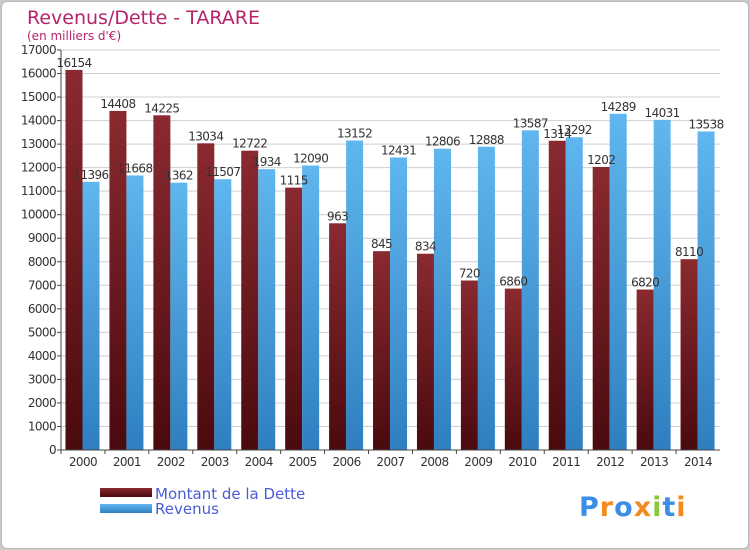 This screenshot has width=750, height=550. What do you see at coordinates (38, 121) in the screenshot?
I see `y-tick-label: 14000` at bounding box center [38, 121].